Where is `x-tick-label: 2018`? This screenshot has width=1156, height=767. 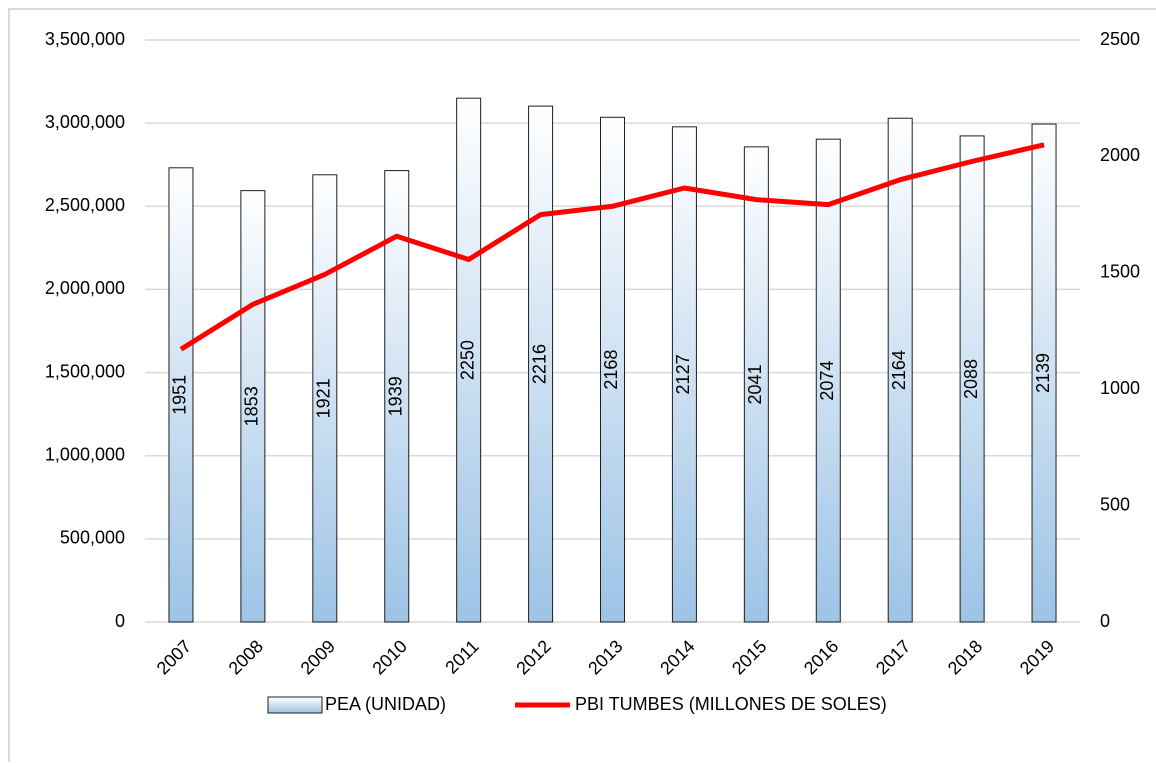
x-tick-label: 2018 is located at coordinates (965, 657).